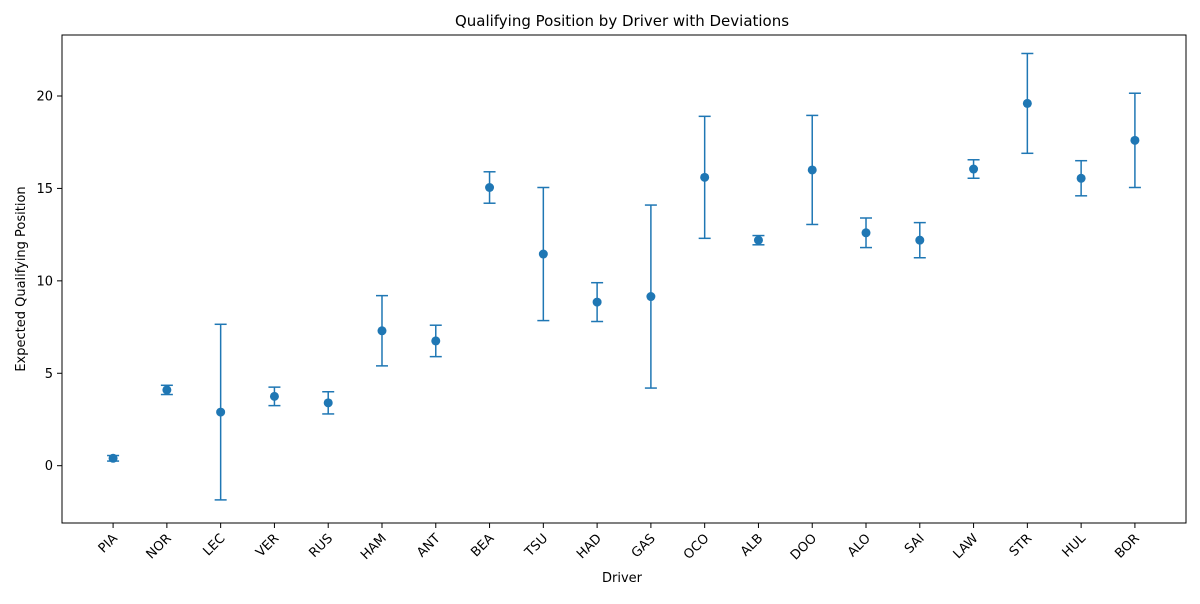  I want to click on y-tick-label: 0, so click(49, 466).